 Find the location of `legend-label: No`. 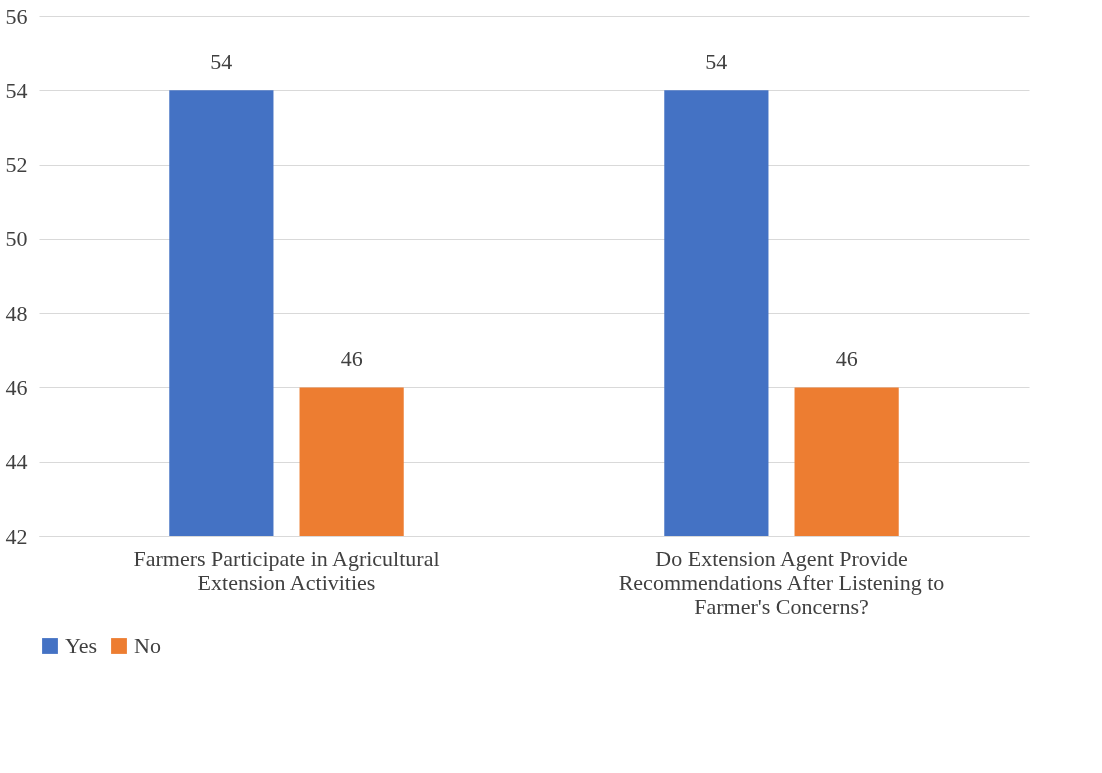

legend-label: No is located at coordinates (147, 645).